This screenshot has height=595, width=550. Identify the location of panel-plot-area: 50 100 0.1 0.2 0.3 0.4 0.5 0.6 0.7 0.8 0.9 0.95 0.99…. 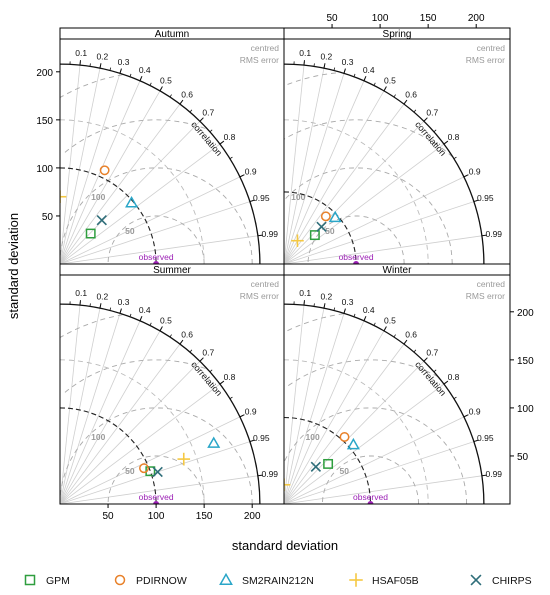
(169, 396).